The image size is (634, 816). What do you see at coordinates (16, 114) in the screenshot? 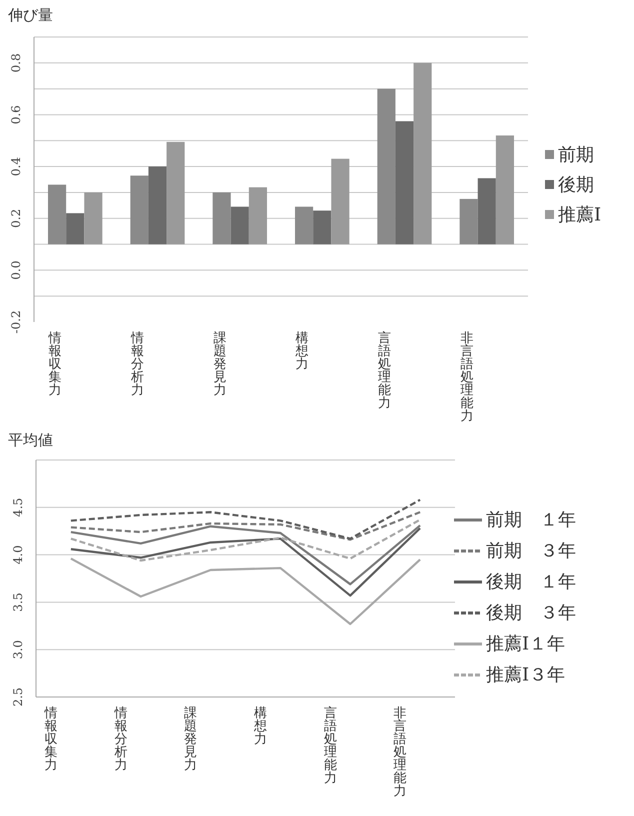
I see `y-tick-label: 0.6` at bounding box center [16, 114].